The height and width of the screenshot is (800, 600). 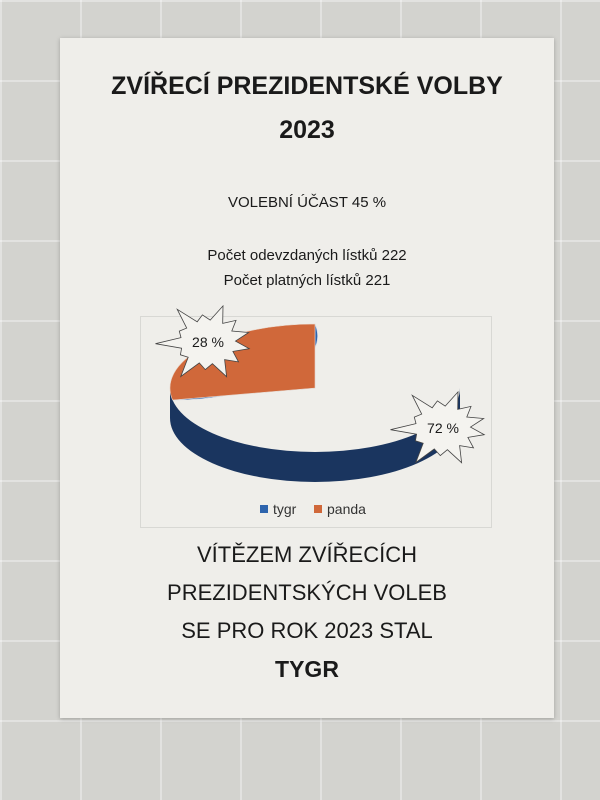 I want to click on title-line-1: ZVÍŘECÍ PREZIDENTSKÉ VOLBY, so click(x=307, y=86).